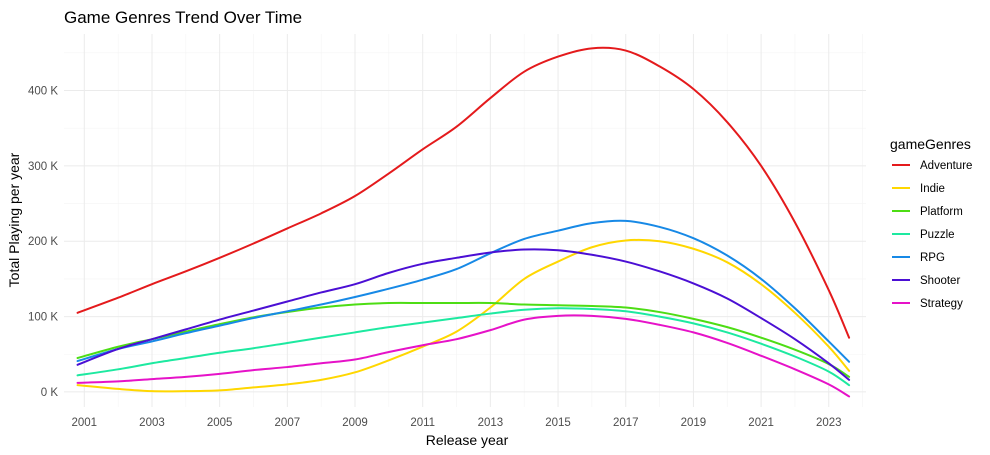  I want to click on x-tick-label: 2011, so click(422, 423).